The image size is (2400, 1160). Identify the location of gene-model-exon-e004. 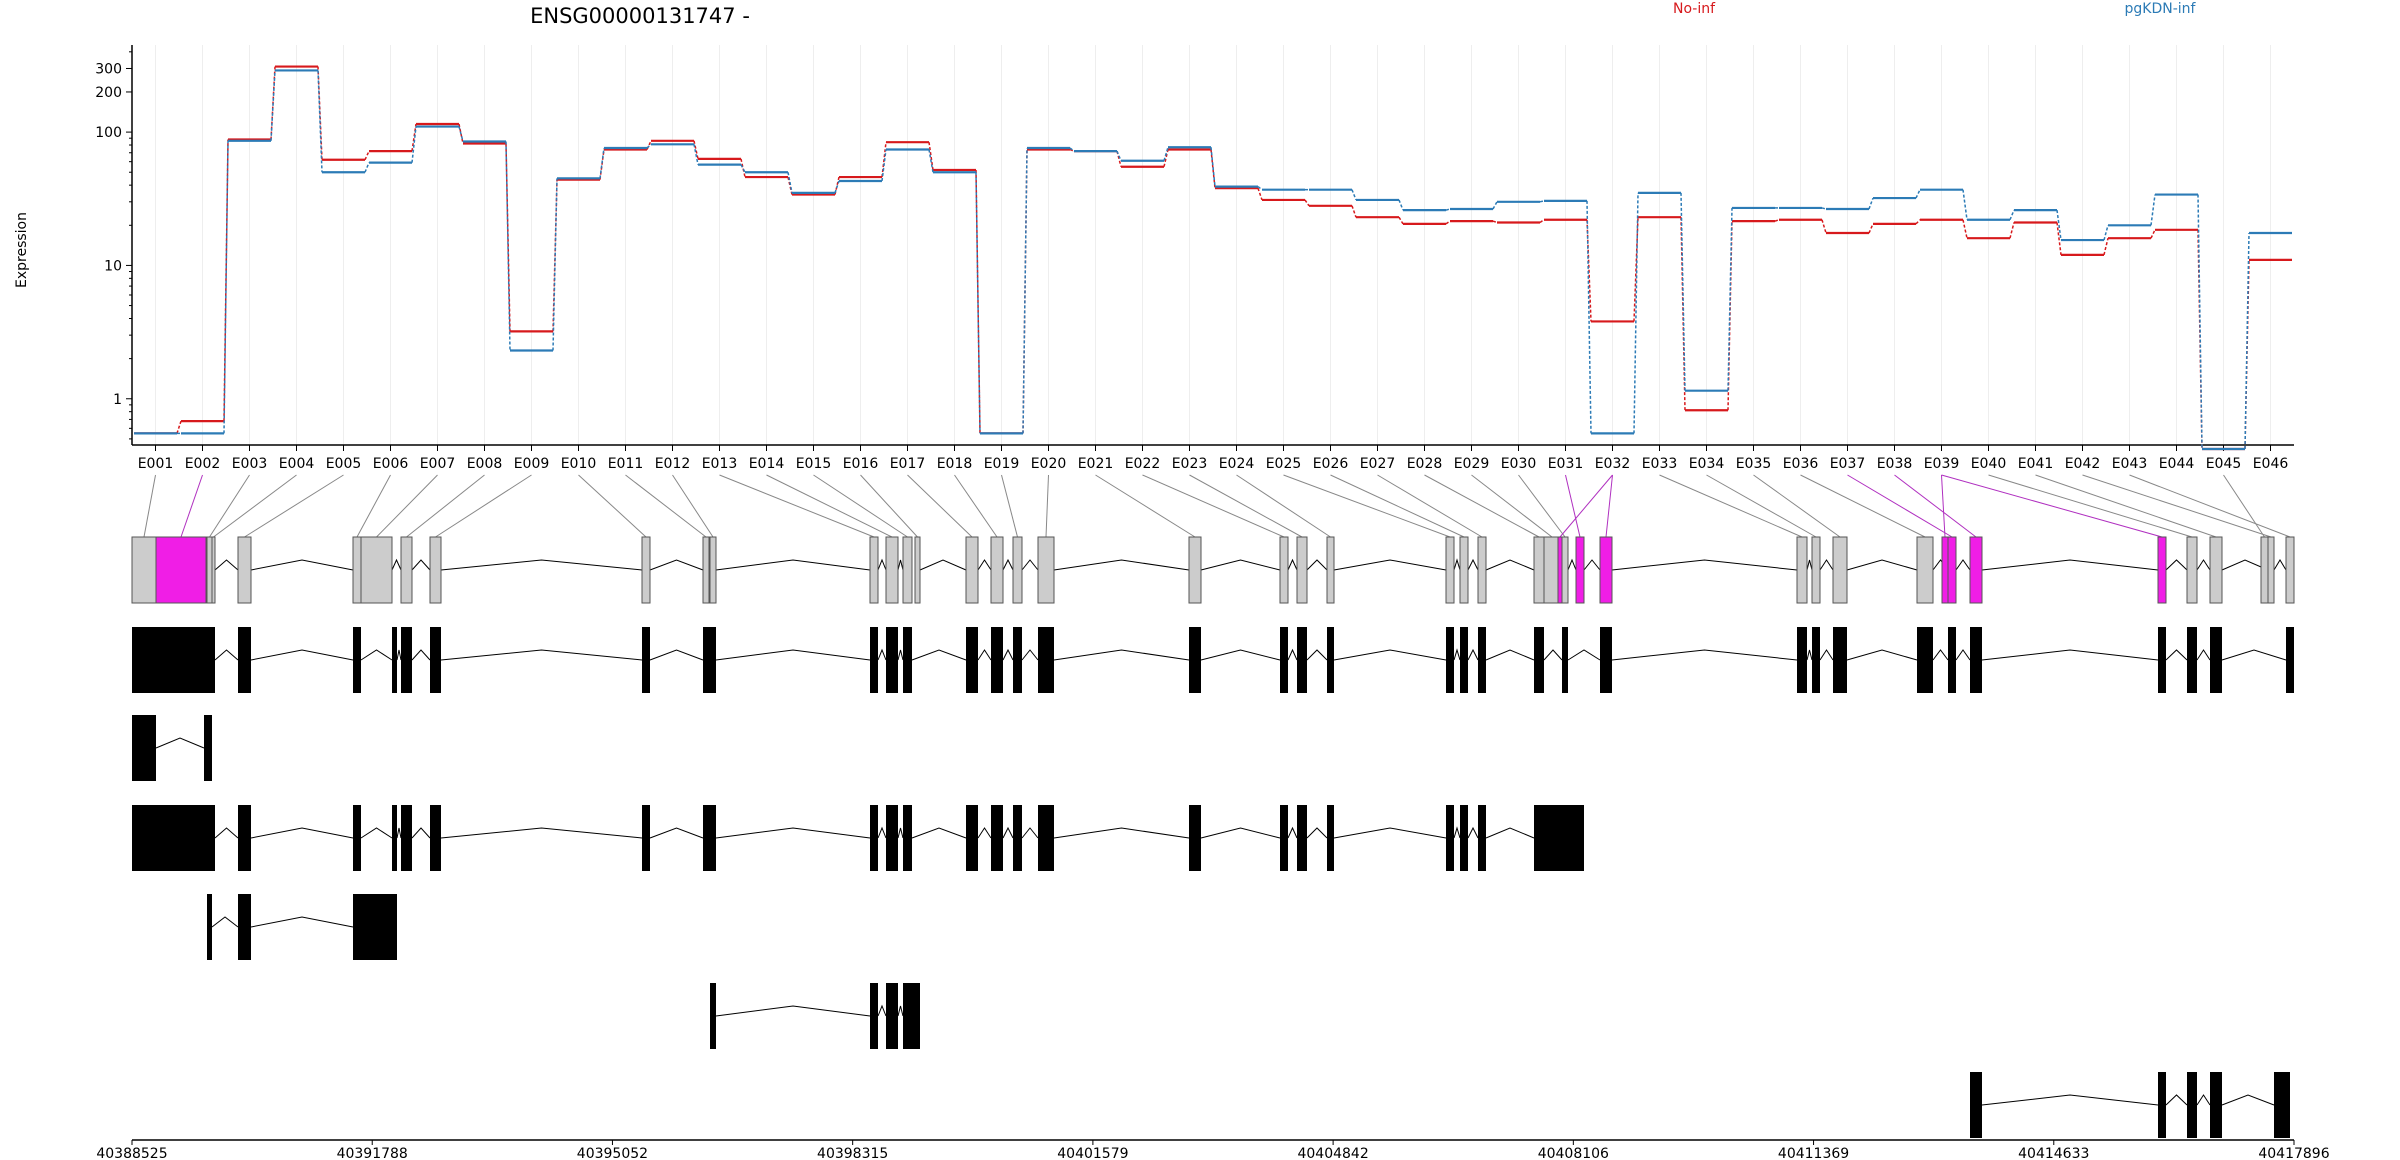
(213, 570).